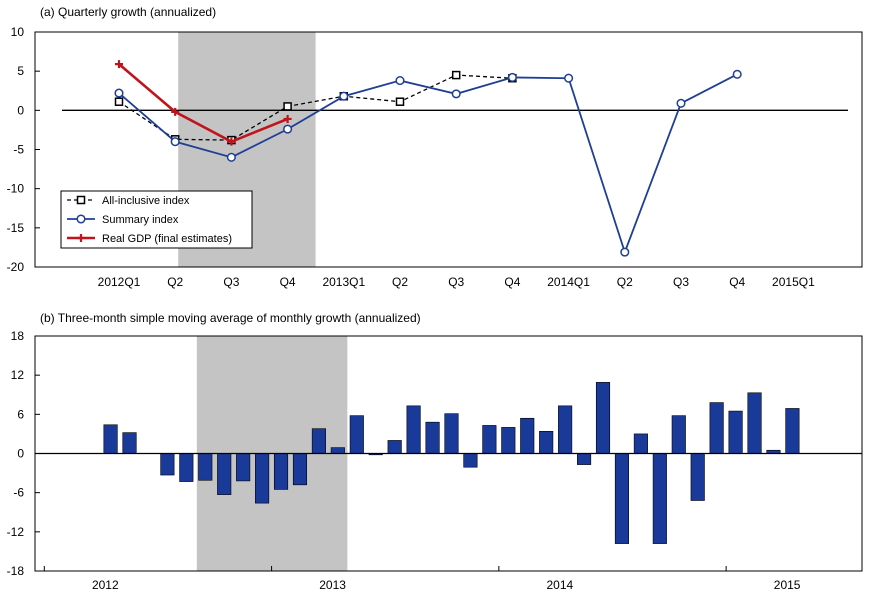 This screenshot has width=880, height=605. I want to click on y-tick-label-b: -6, so click(18, 493).